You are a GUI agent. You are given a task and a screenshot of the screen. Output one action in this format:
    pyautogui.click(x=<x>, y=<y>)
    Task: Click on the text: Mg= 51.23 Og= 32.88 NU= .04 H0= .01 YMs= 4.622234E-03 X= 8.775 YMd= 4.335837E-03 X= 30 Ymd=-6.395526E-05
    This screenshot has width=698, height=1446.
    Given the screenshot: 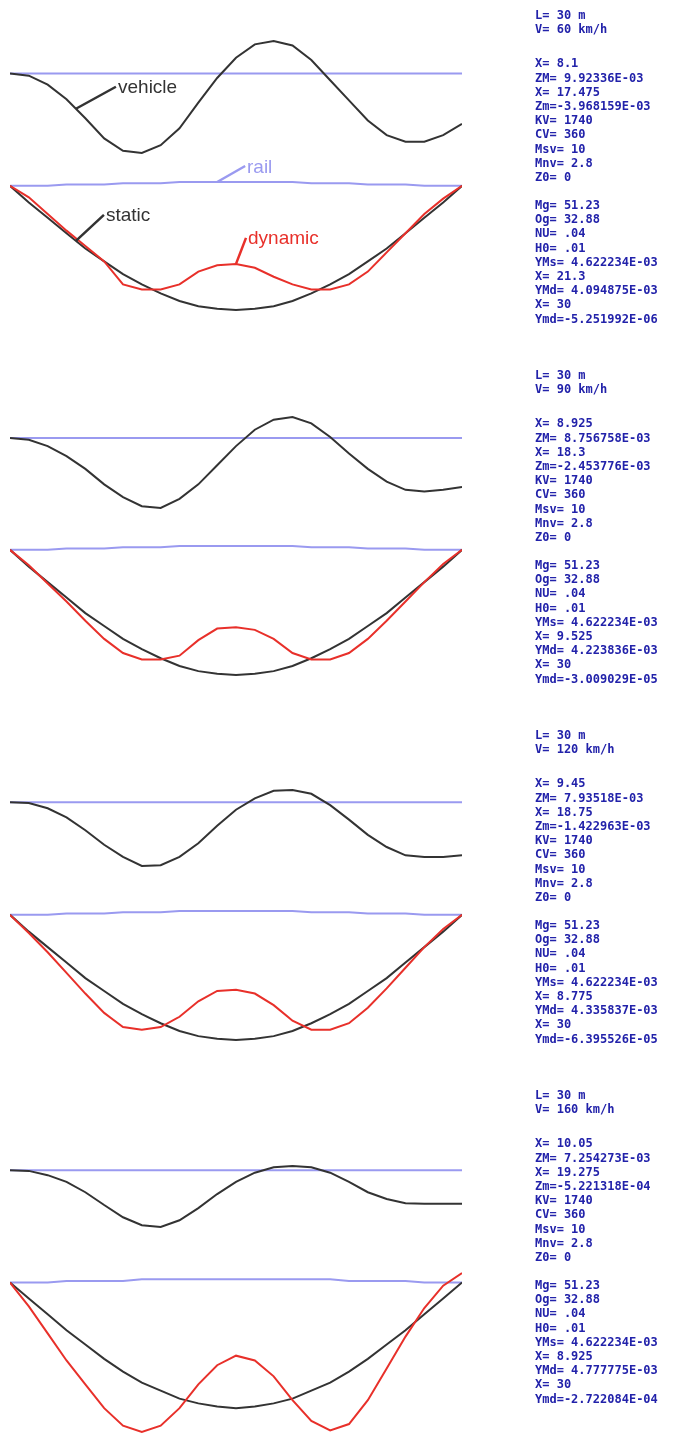 What is the action you would take?
    pyautogui.click(x=596, y=982)
    